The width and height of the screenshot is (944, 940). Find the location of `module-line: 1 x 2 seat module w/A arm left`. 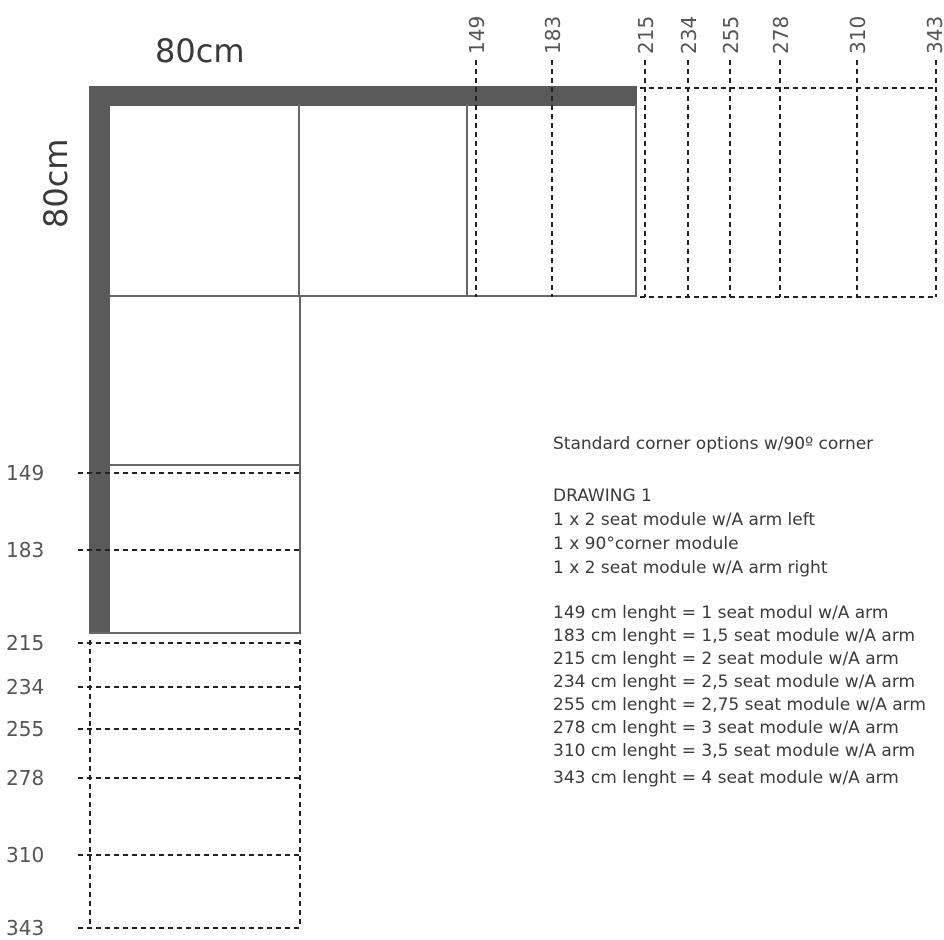

module-line: 1 x 2 seat module w/A arm left is located at coordinates (684, 520).